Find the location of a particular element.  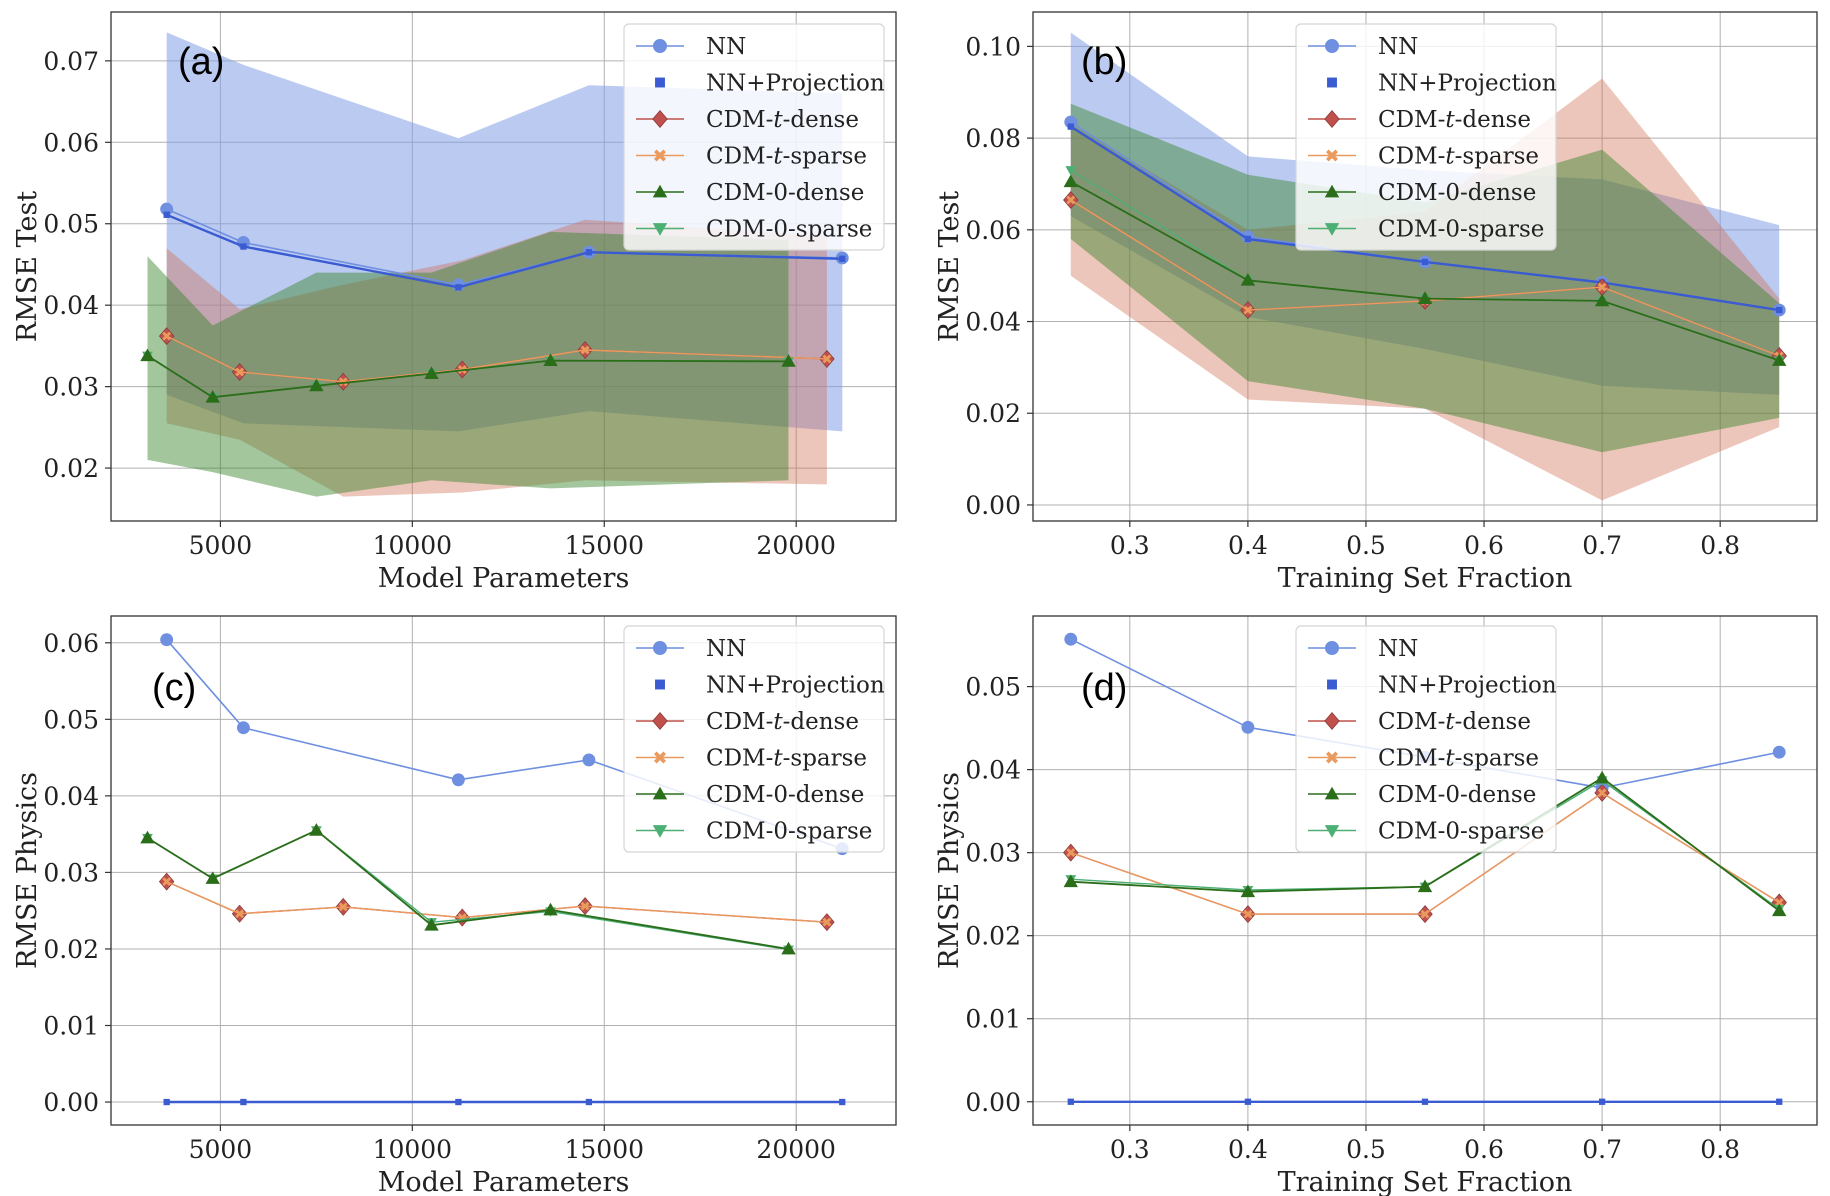

y-tick-label: 0.01 is located at coordinates (71, 1025).